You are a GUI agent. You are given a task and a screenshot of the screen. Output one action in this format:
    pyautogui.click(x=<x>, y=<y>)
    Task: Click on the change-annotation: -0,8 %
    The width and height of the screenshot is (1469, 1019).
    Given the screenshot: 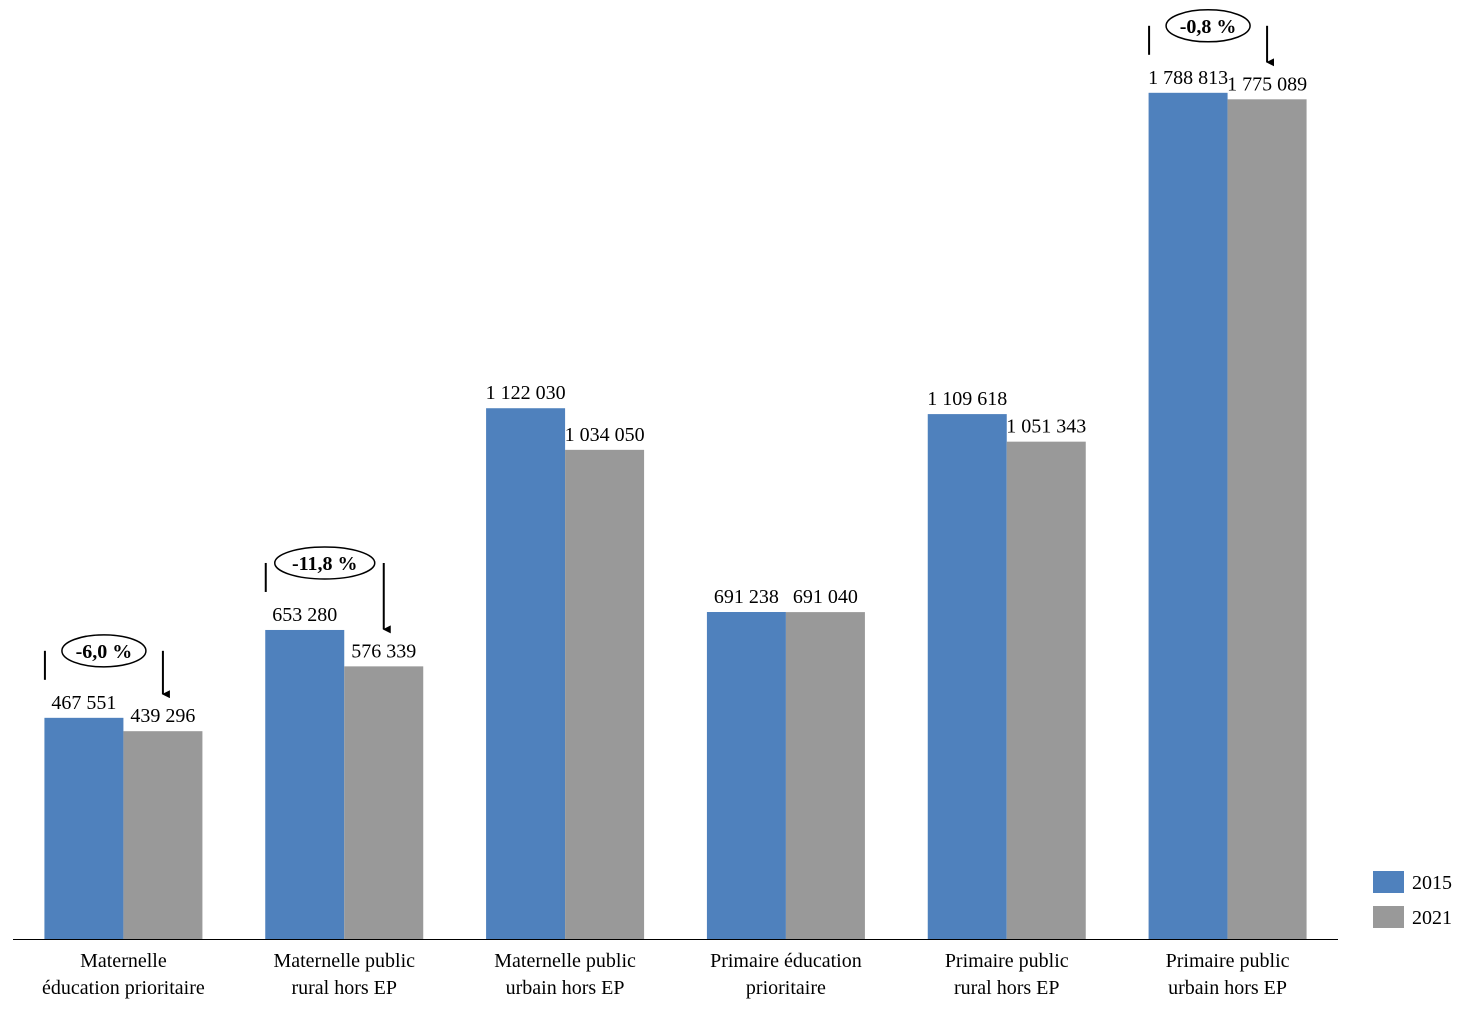 What is the action you would take?
    pyautogui.click(x=1211, y=38)
    